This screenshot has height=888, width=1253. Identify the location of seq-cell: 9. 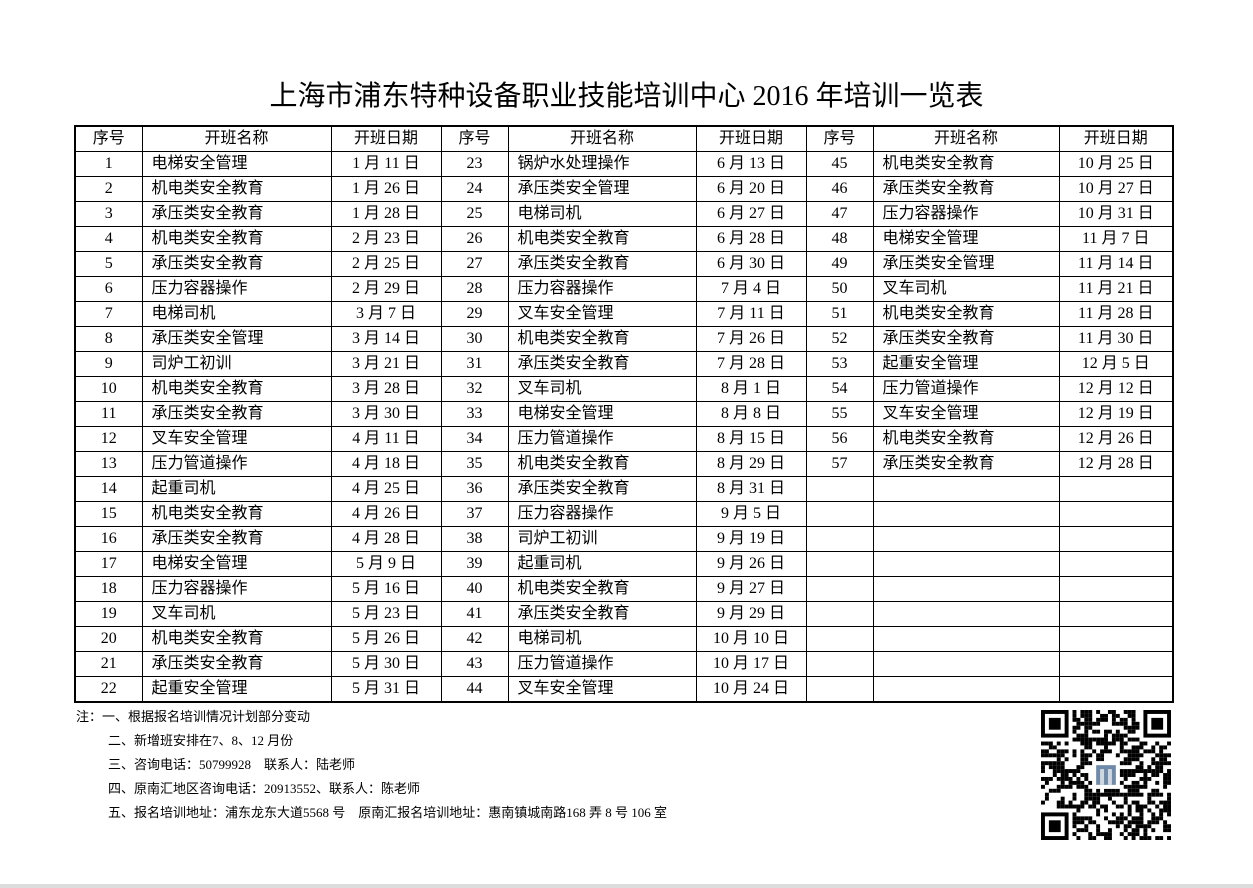
(108, 364).